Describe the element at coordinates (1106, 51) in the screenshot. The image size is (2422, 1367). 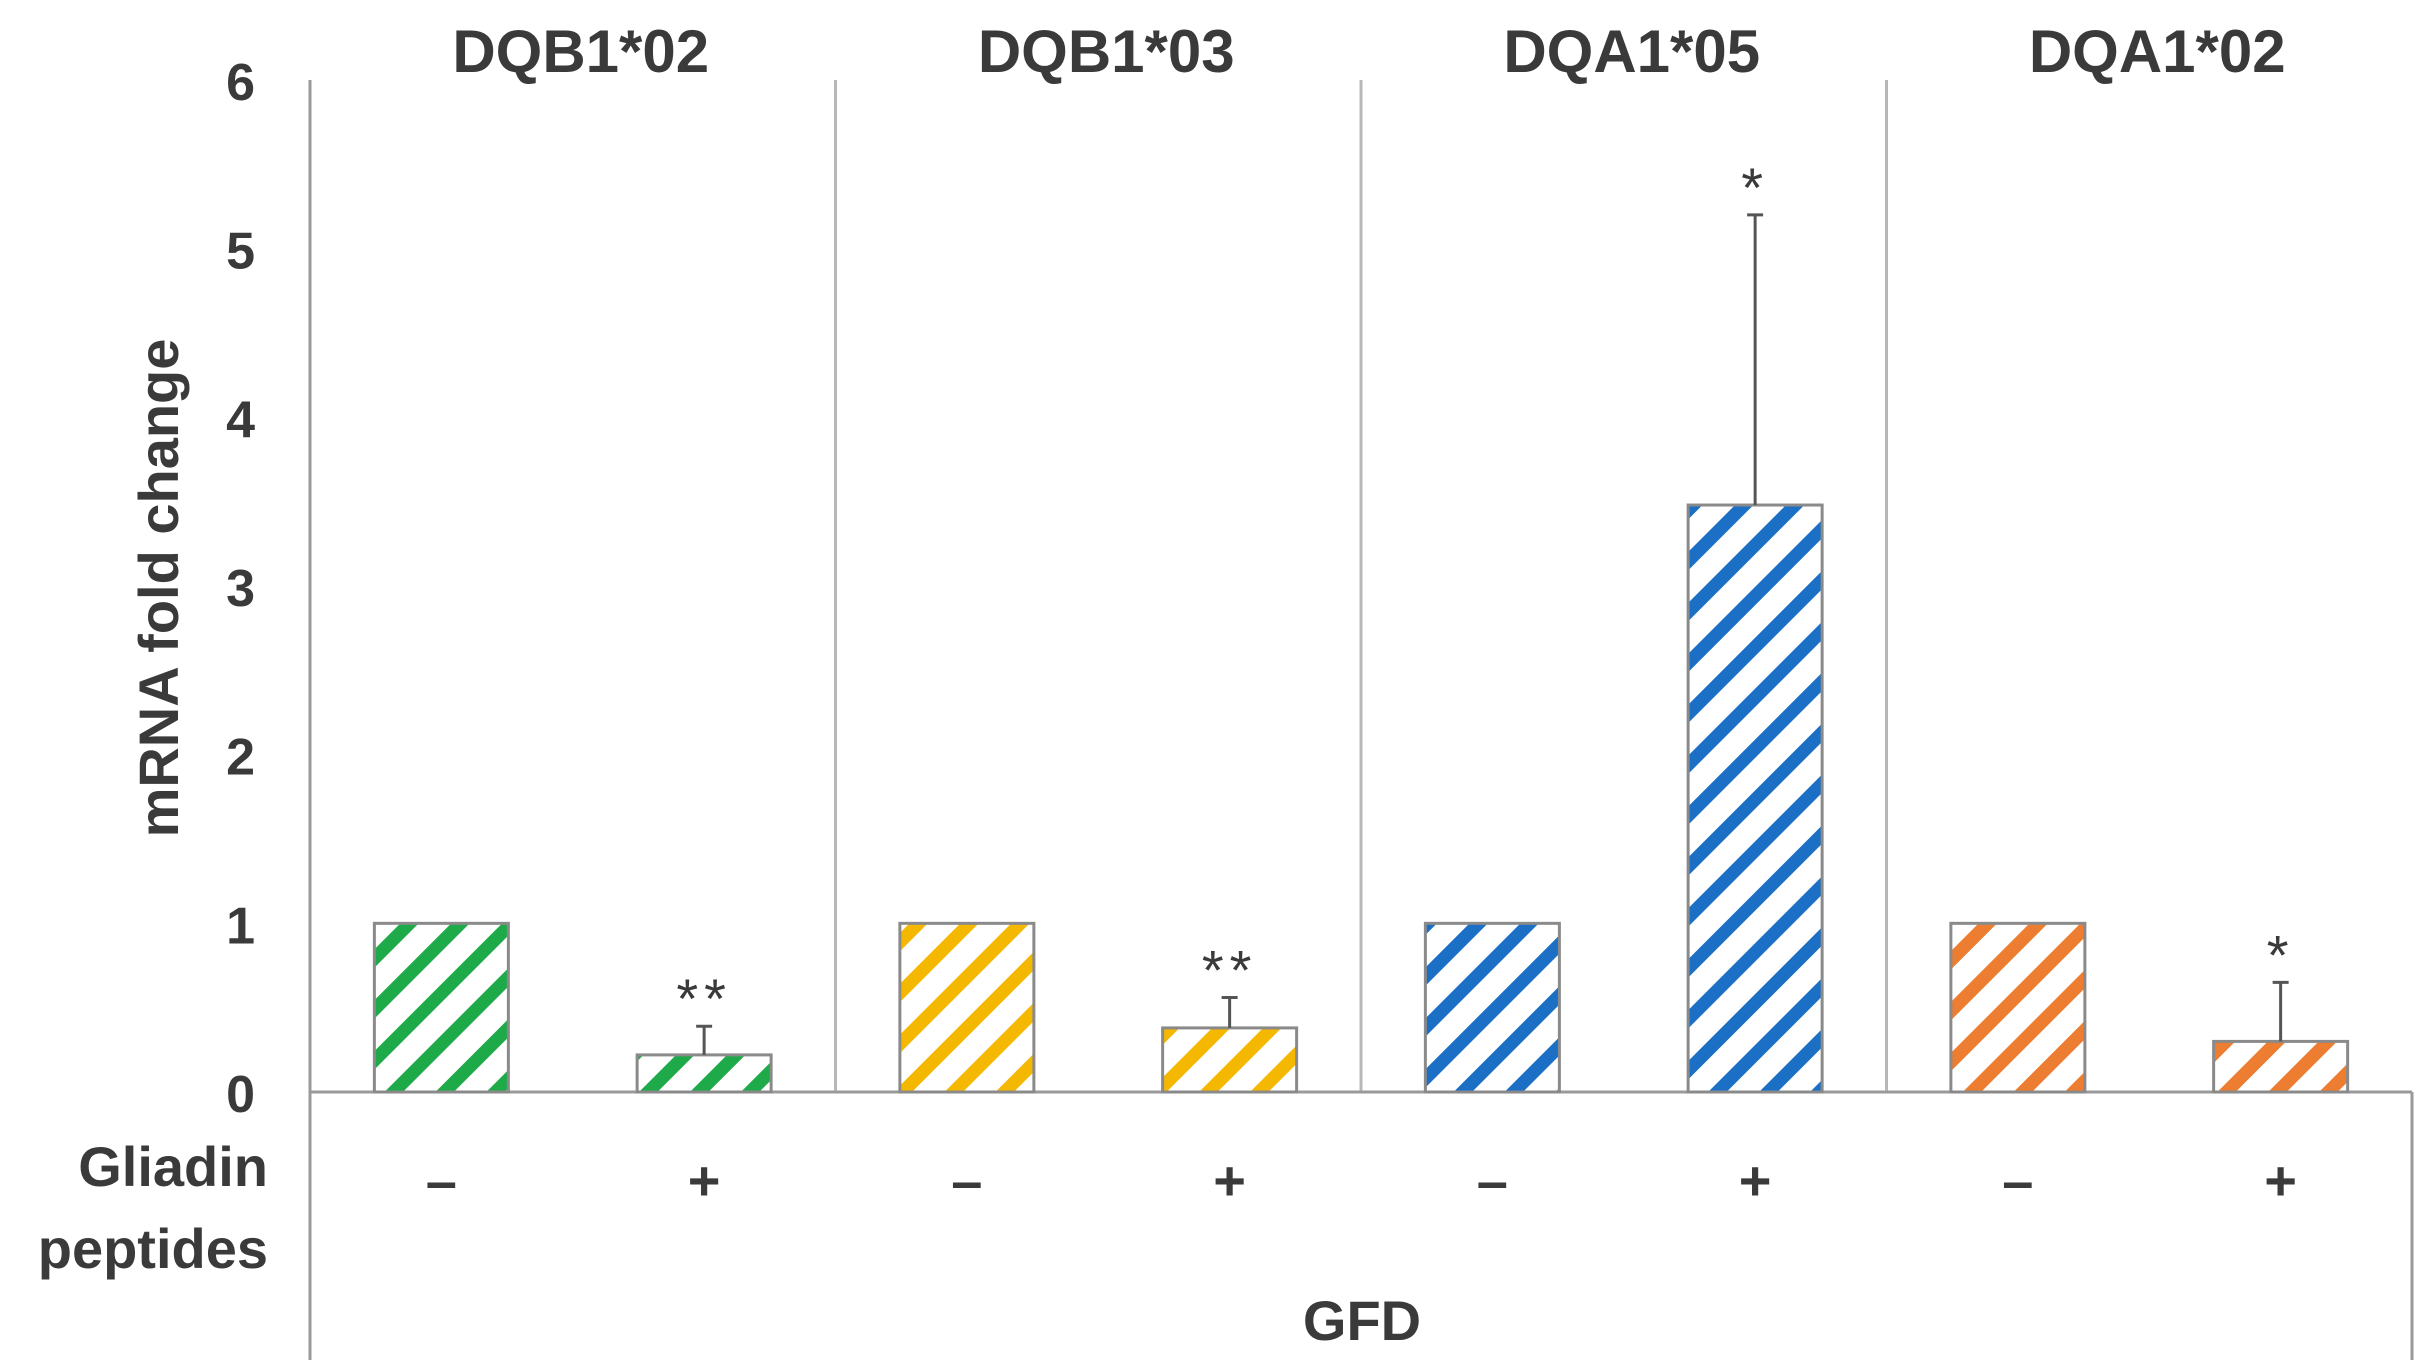
I see `group-title: DQB1*03` at that location.